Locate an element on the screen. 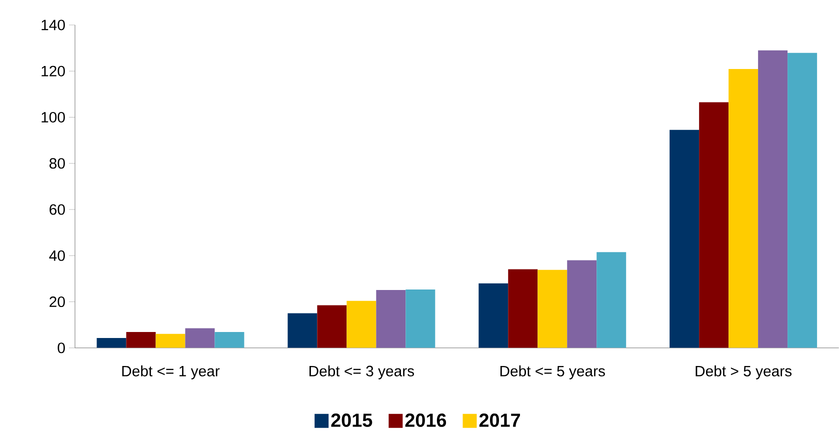 This screenshot has width=839, height=434. x-tick-label: Debt <= 1 year is located at coordinates (171, 372).